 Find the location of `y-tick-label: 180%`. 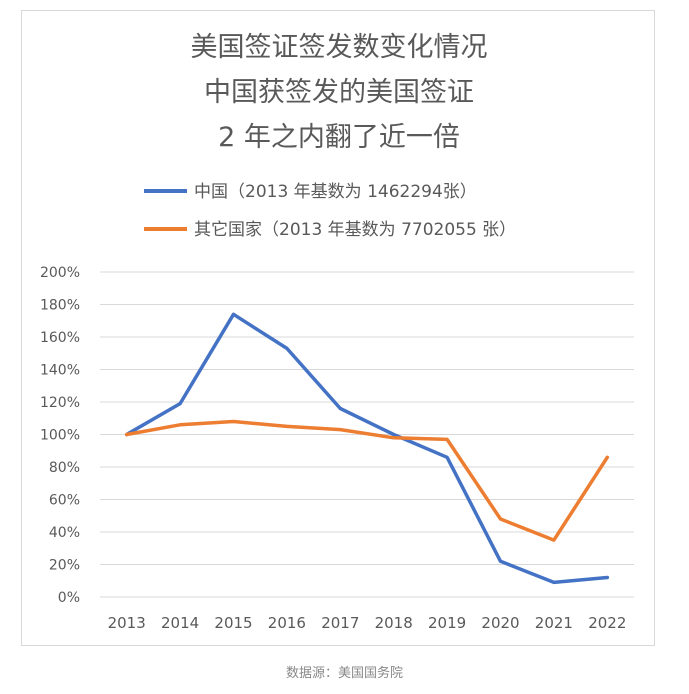

y-tick-label: 180% is located at coordinates (60, 306).